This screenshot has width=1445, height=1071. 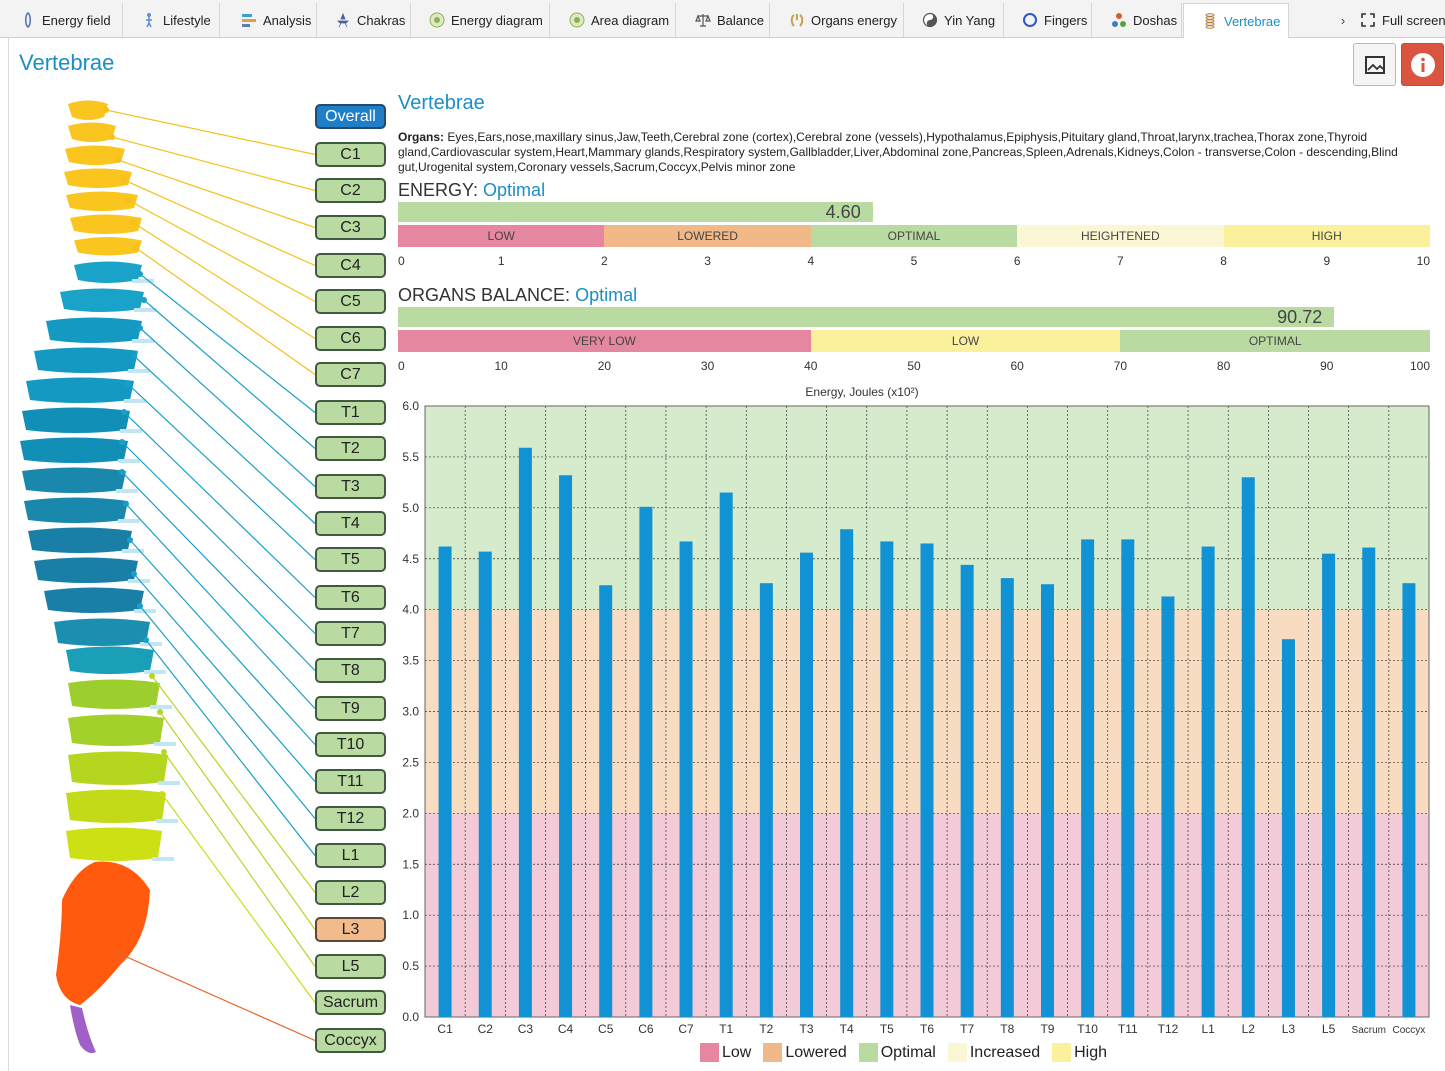 I want to click on connector-dot-t1, so click(x=140, y=274).